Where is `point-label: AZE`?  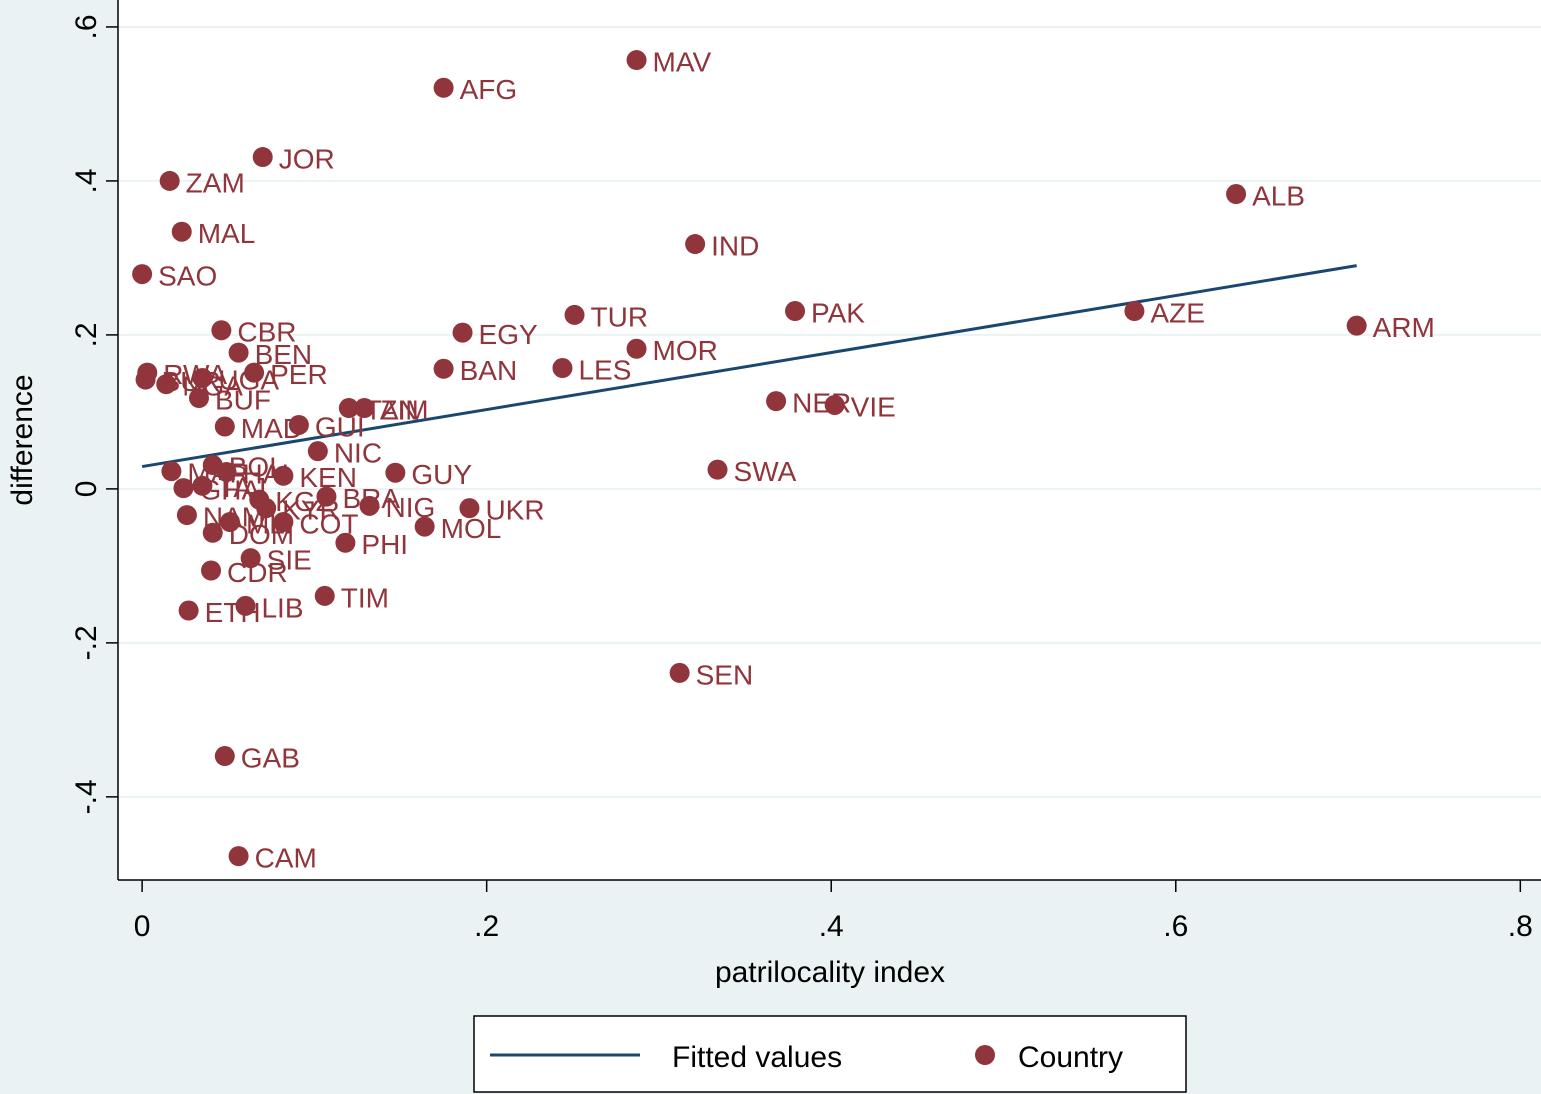
point-label: AZE is located at coordinates (1177, 312).